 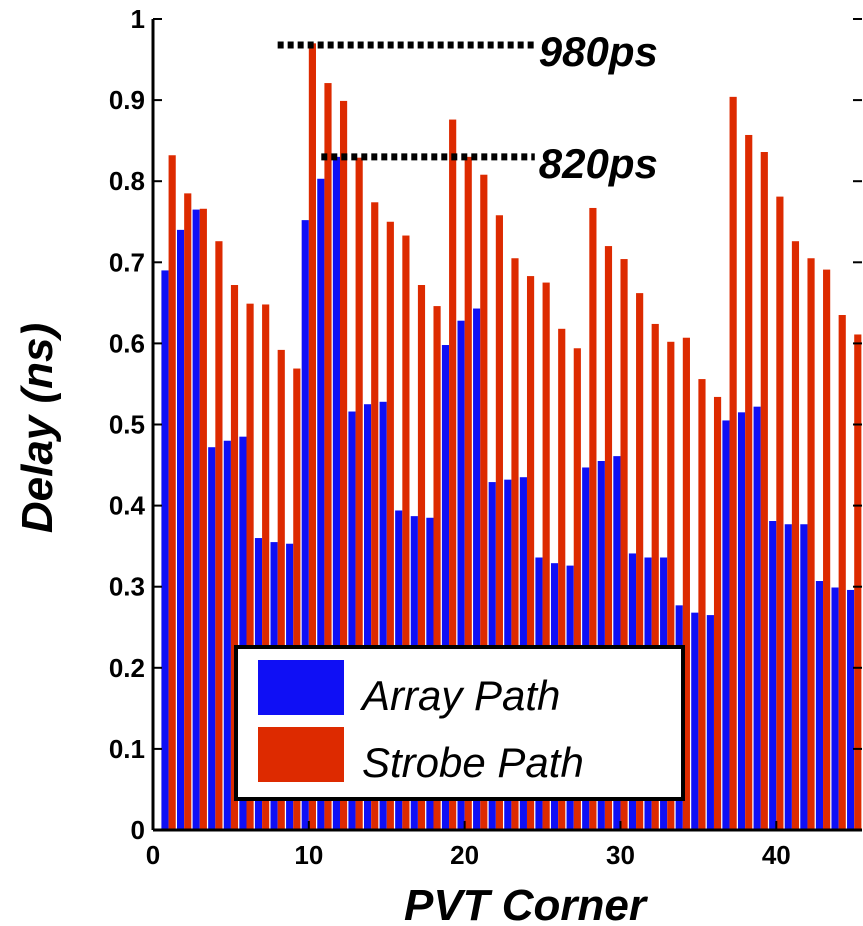 What do you see at coordinates (37, 428) in the screenshot?
I see `y-axis-title: Delay (ns)` at bounding box center [37, 428].